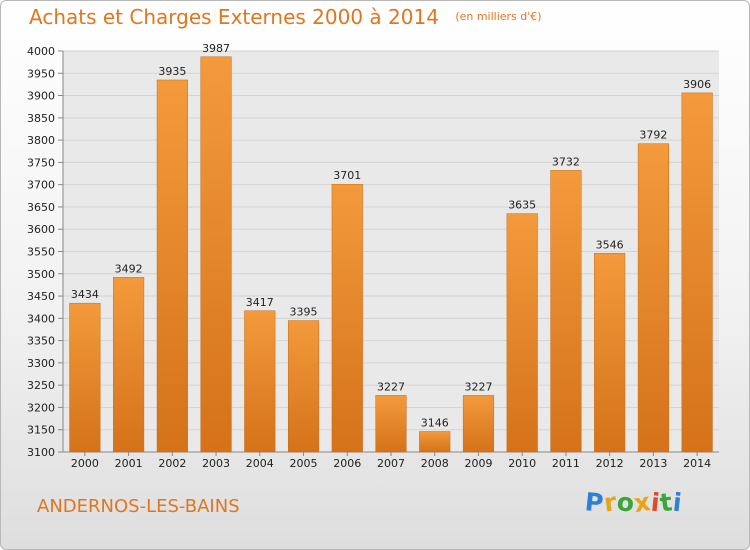 The image size is (750, 550). Describe the element at coordinates (172, 463) in the screenshot. I see `x-tick-label-2002: 2002` at that location.